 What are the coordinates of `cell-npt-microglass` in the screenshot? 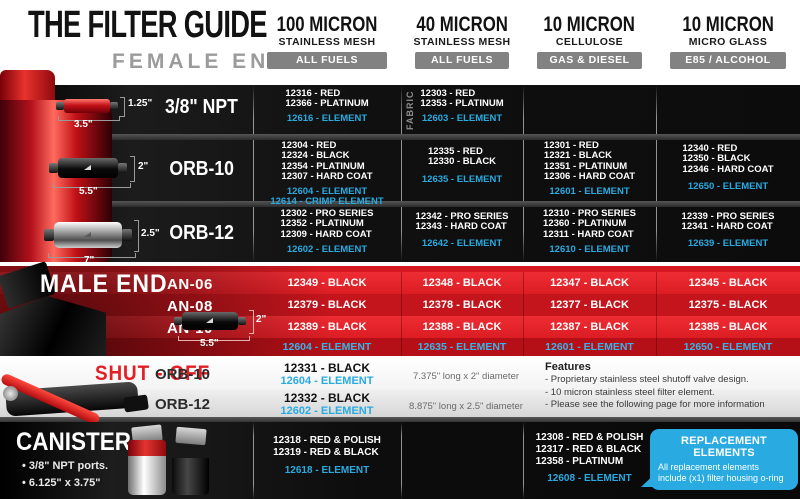 It's located at (728, 111).